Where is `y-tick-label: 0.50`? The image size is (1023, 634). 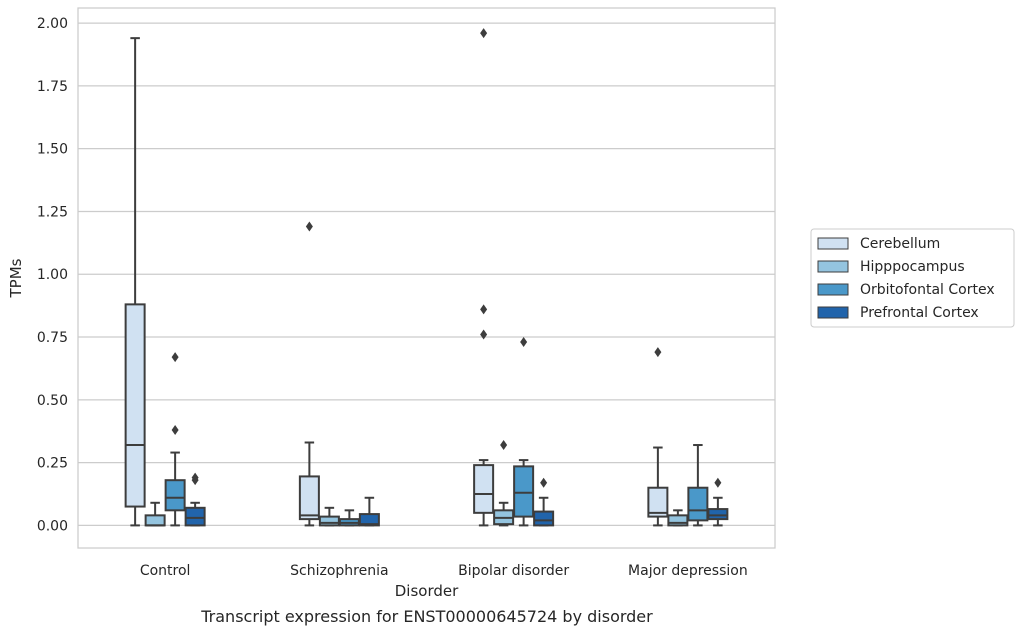 y-tick-label: 0.50 is located at coordinates (52, 401).